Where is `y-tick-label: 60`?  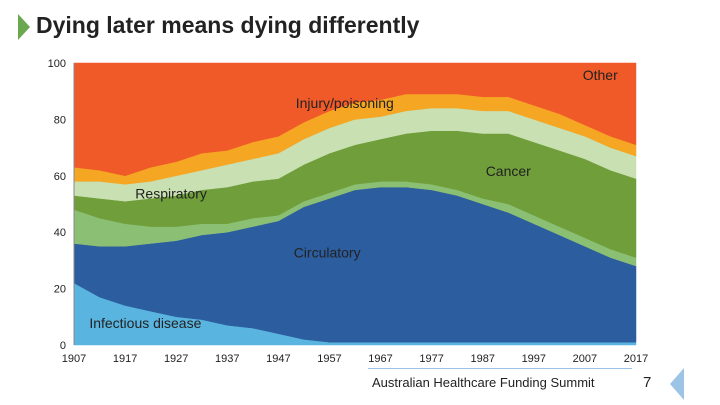
y-tick-label: 60 is located at coordinates (60, 177).